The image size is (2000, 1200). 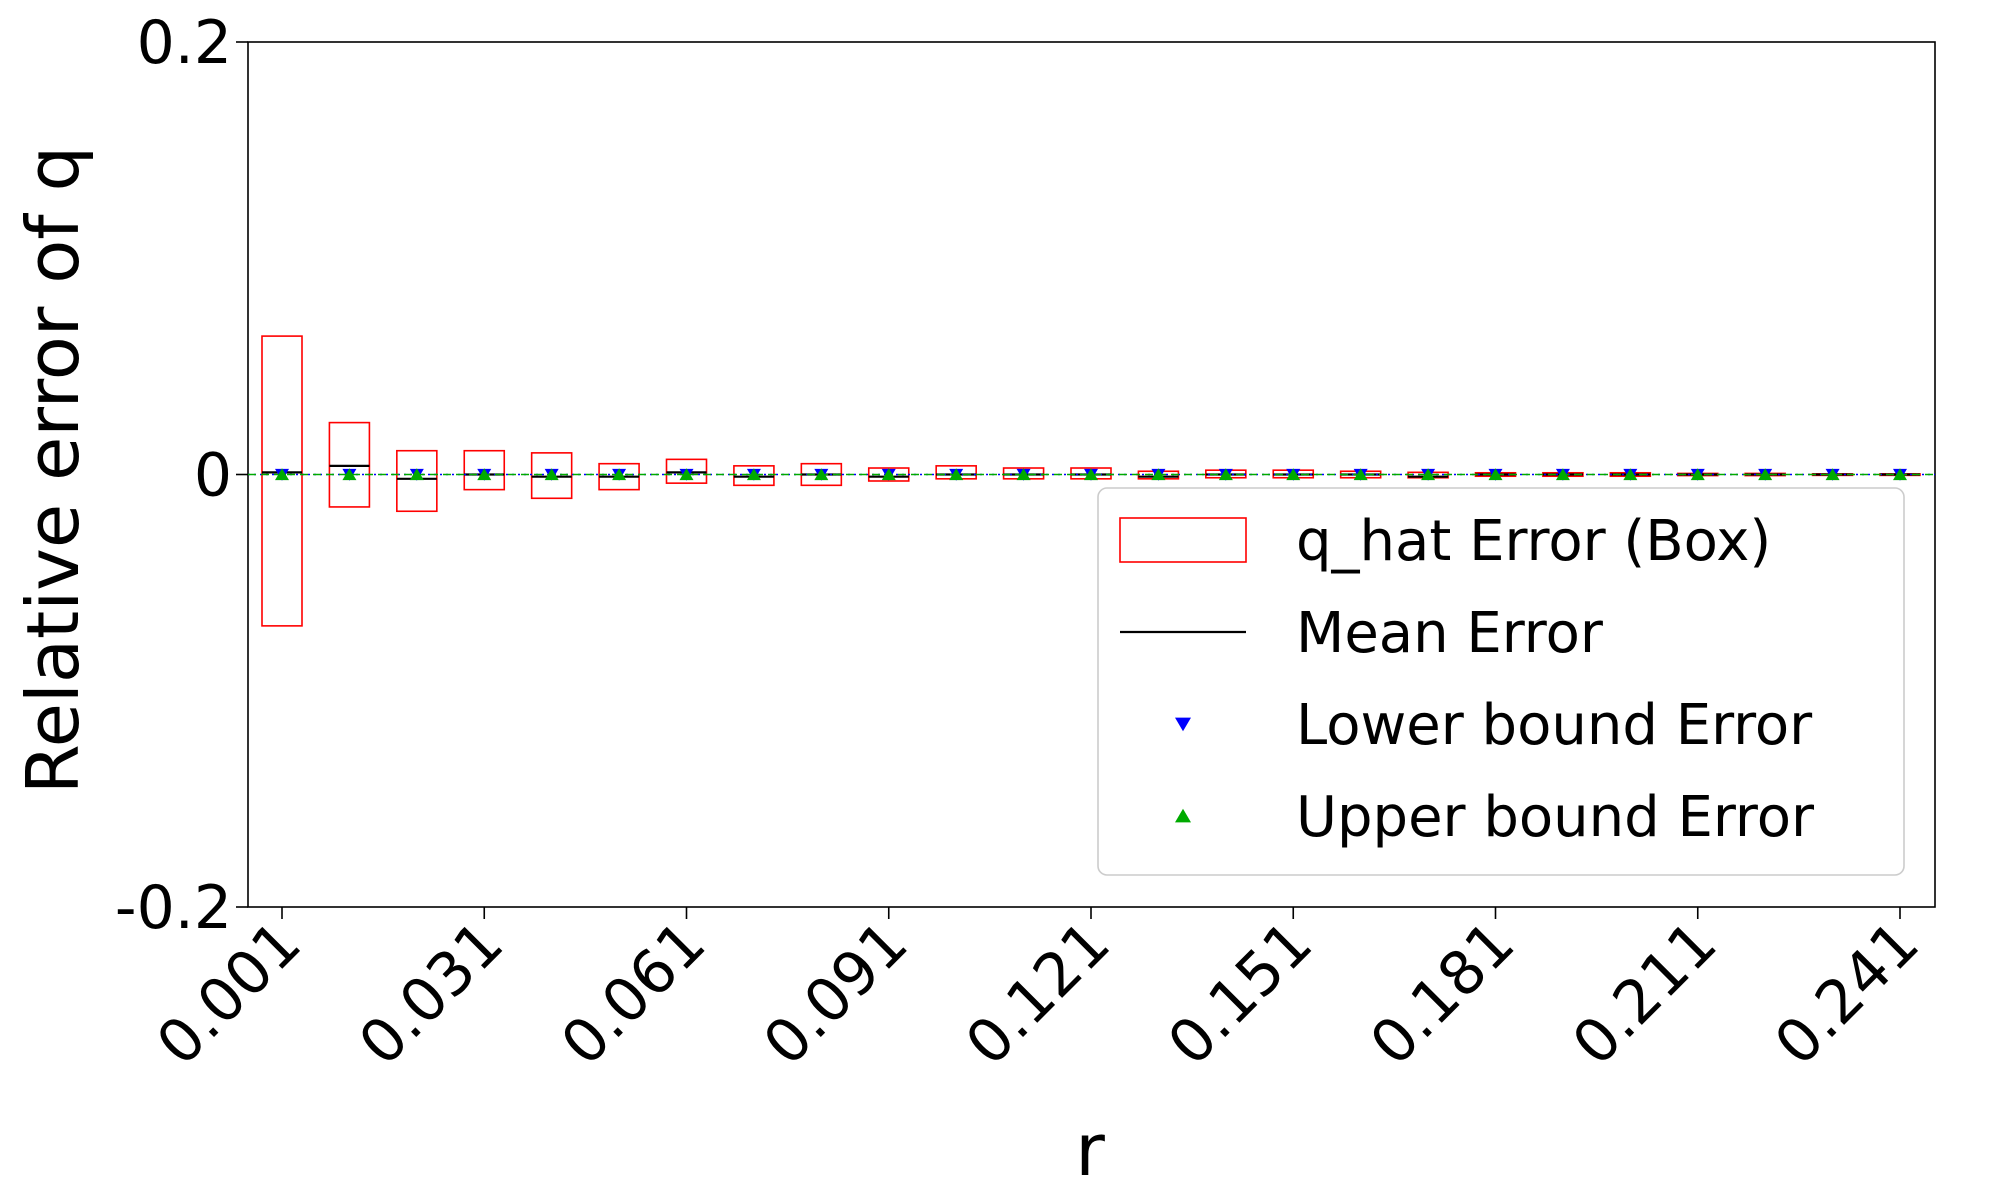 I want to click on x-tick-label-2: 0.061, so click(x=633, y=993).